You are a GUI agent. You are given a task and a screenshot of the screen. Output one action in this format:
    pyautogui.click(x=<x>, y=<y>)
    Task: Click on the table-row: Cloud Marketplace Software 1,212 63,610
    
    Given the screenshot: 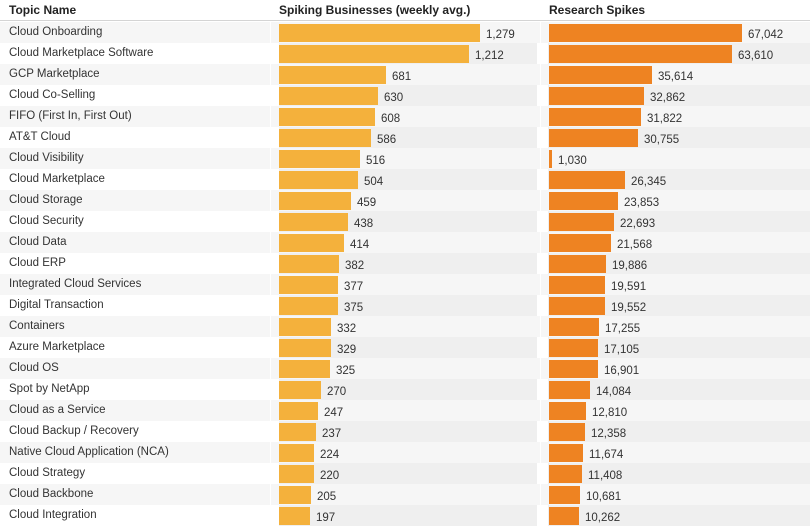 What is the action you would take?
    pyautogui.click(x=405, y=53)
    